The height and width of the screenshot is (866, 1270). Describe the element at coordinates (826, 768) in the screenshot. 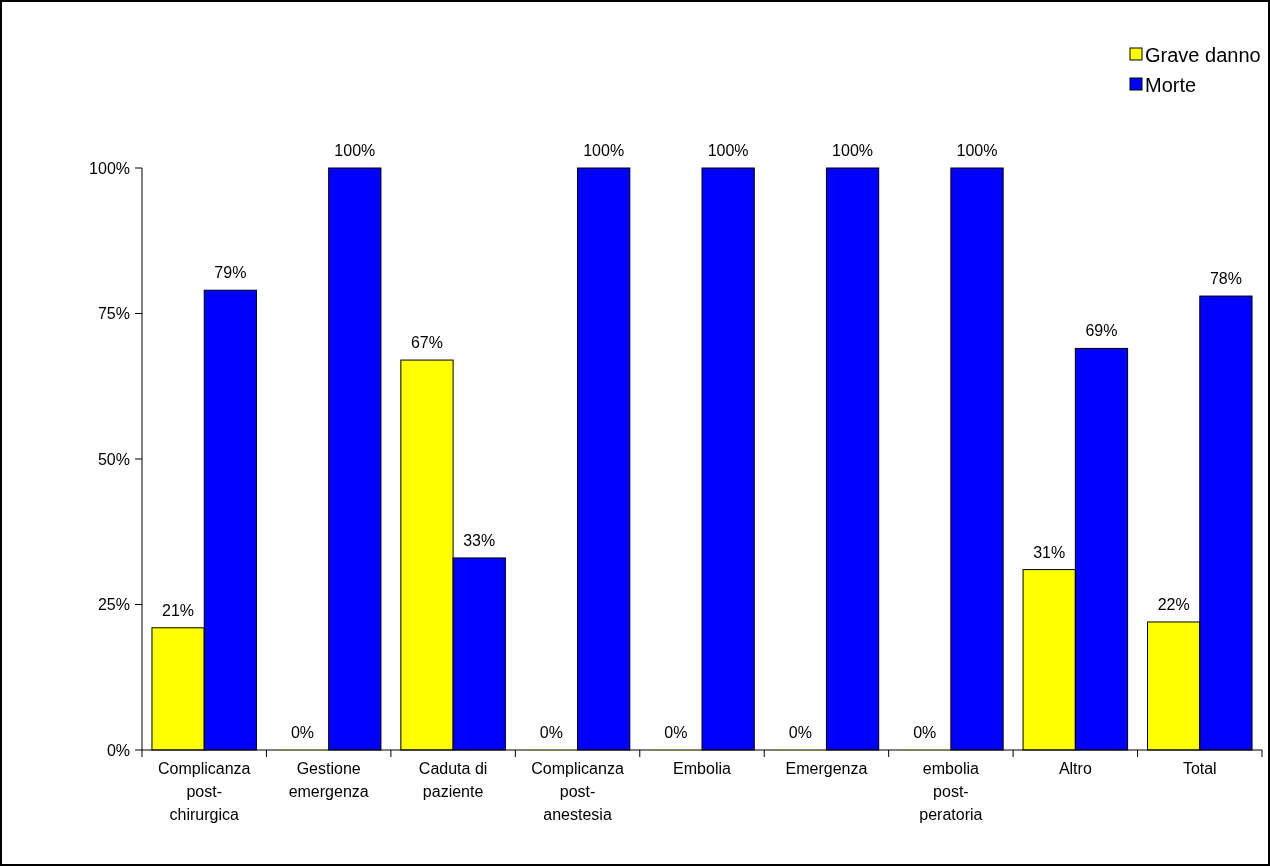

I see `x-tick-label: Emergenza` at that location.